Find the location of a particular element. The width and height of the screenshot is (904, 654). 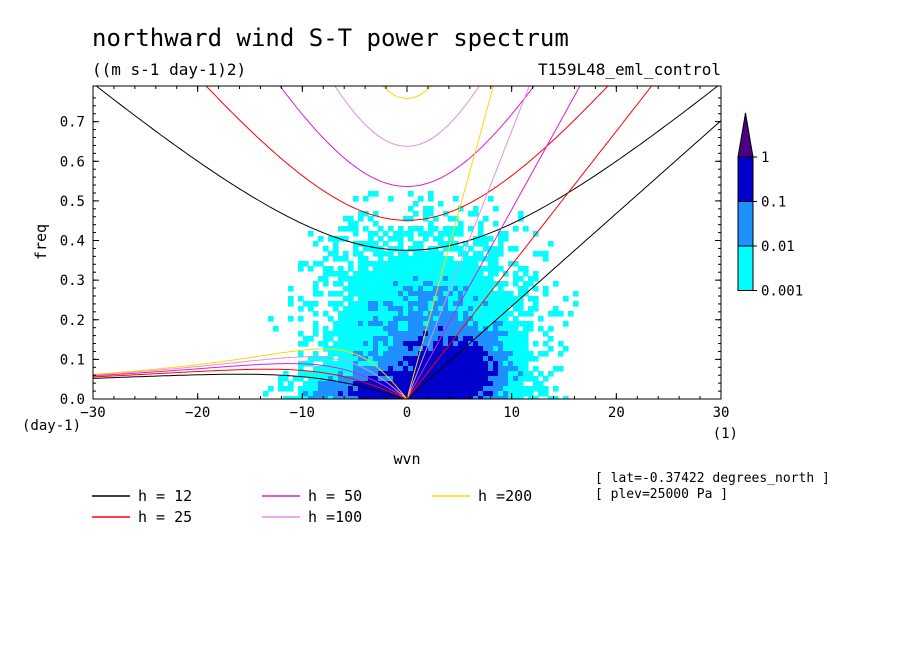

legend-label-h200: h =200 is located at coordinates (505, 496).